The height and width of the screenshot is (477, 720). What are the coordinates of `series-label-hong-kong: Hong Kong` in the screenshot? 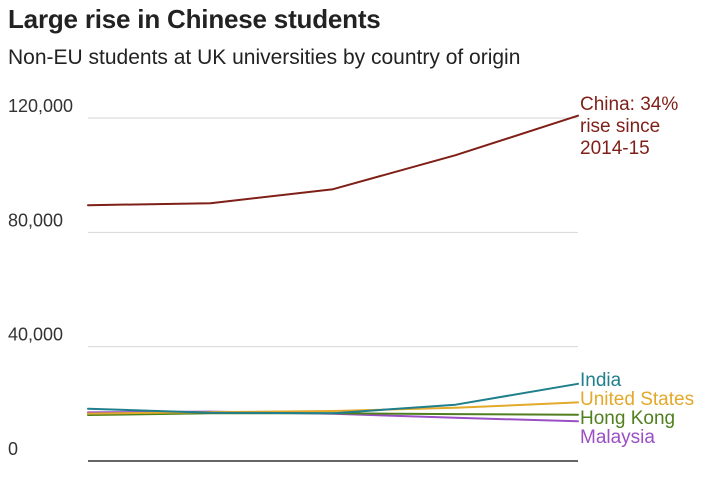 It's located at (627, 418).